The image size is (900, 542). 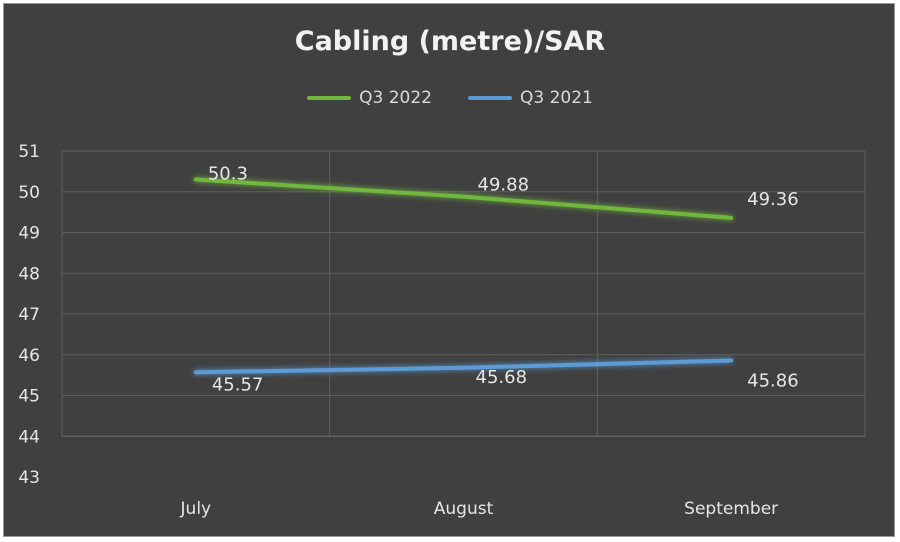 I want to click on legend: Q3 2022 Q3 2021, so click(x=450, y=98).